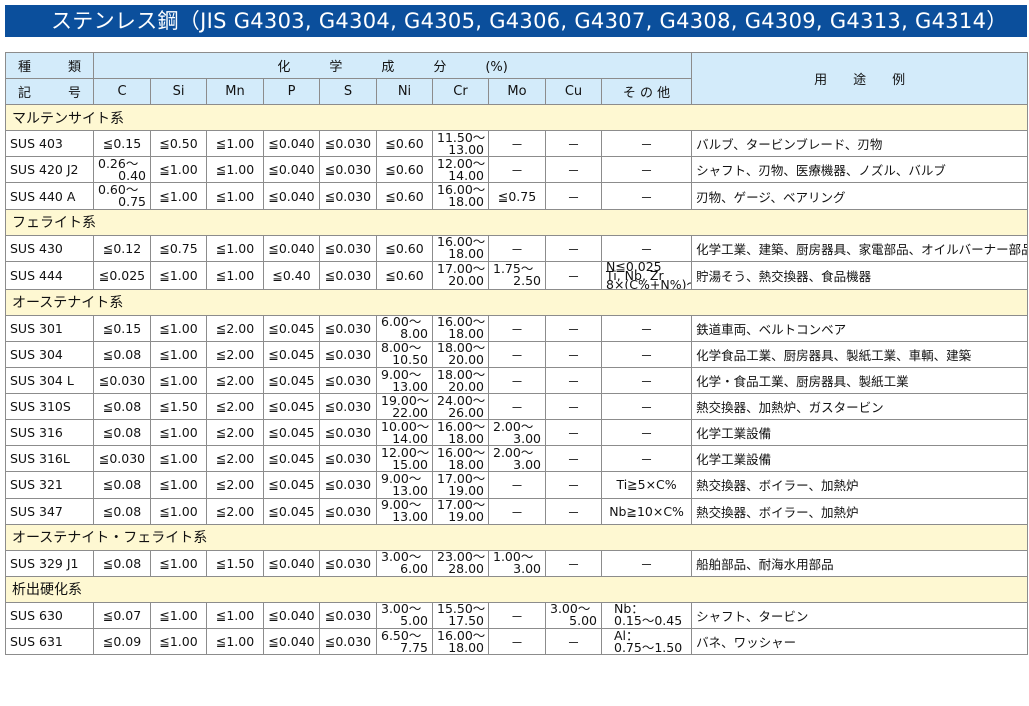 This screenshot has height=706, width=1029. Describe the element at coordinates (461, 374) in the screenshot. I see `range-min: 18.00～` at that location.